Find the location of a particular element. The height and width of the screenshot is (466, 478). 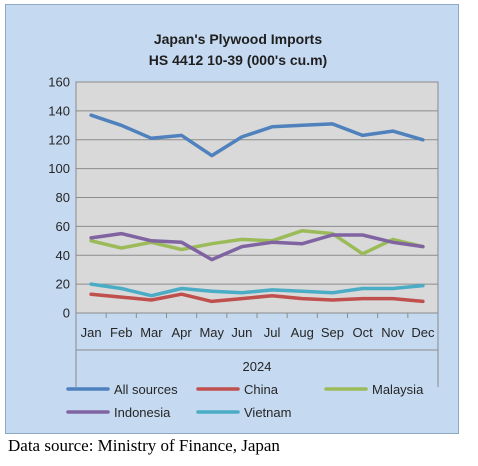

chart-title-line-2: HS 4412 10-39 (000's cu.m) is located at coordinates (238, 60).